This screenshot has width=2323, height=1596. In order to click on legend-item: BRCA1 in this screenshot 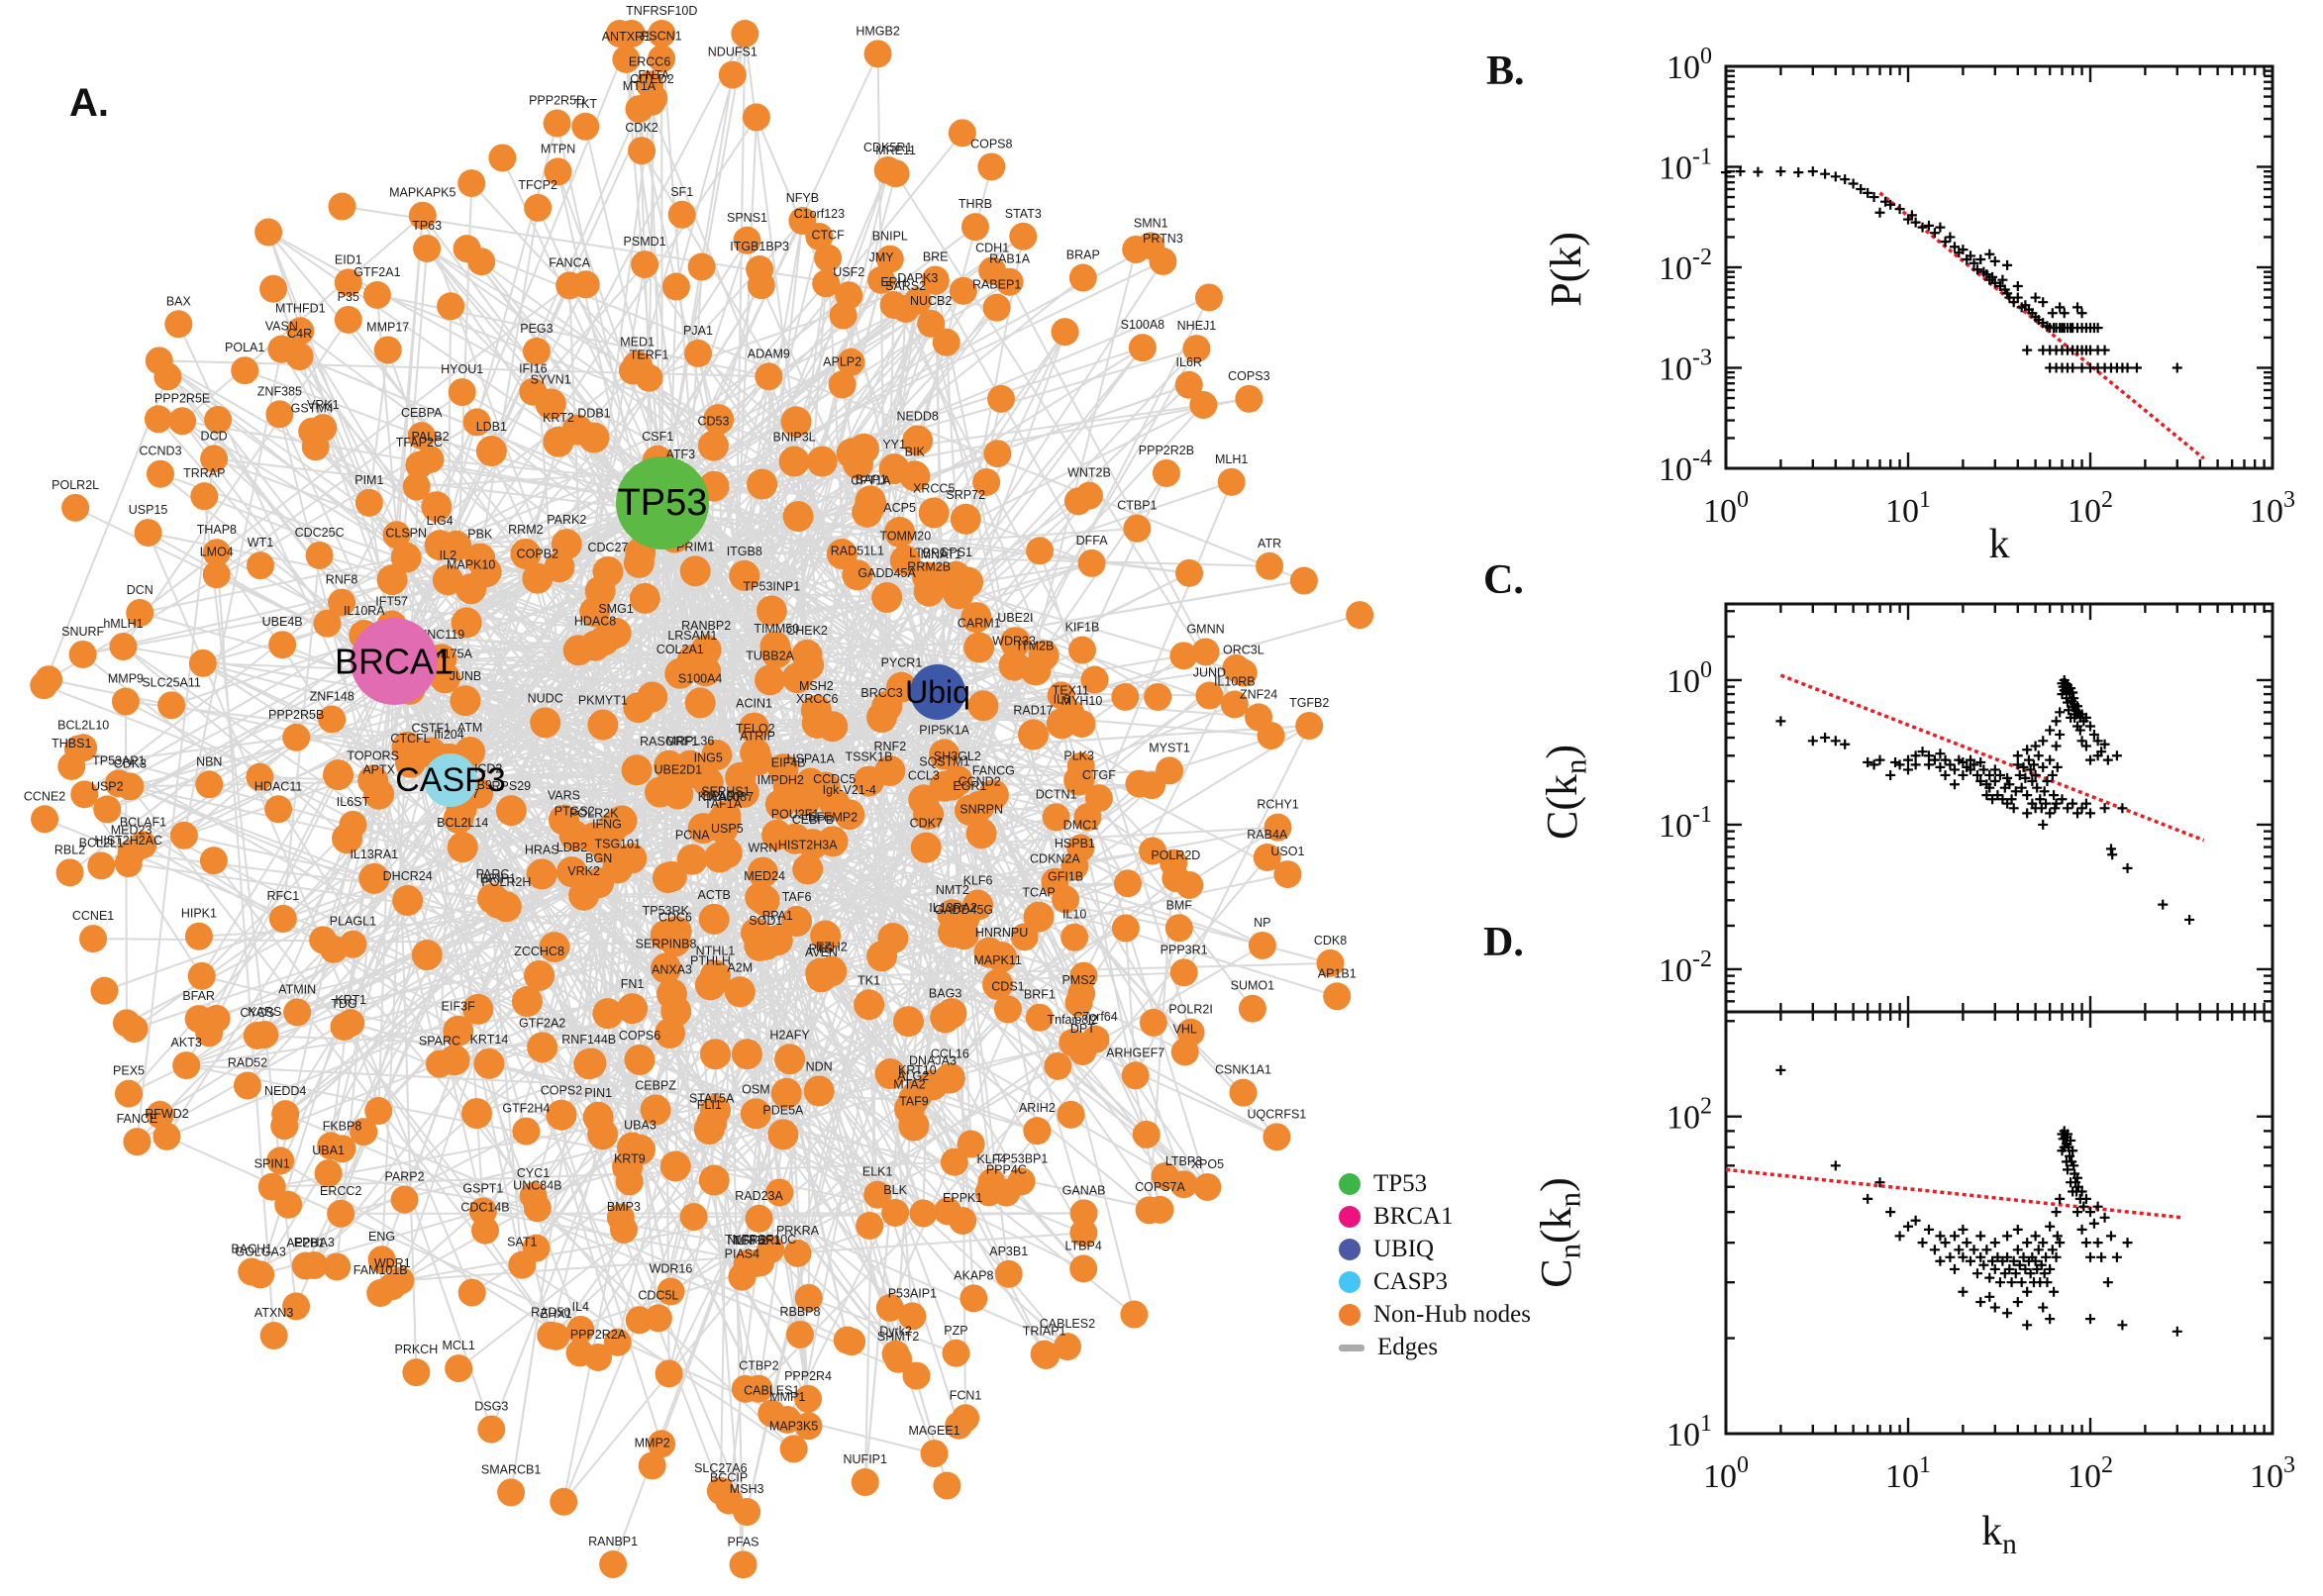, I will do `click(1435, 1217)`.